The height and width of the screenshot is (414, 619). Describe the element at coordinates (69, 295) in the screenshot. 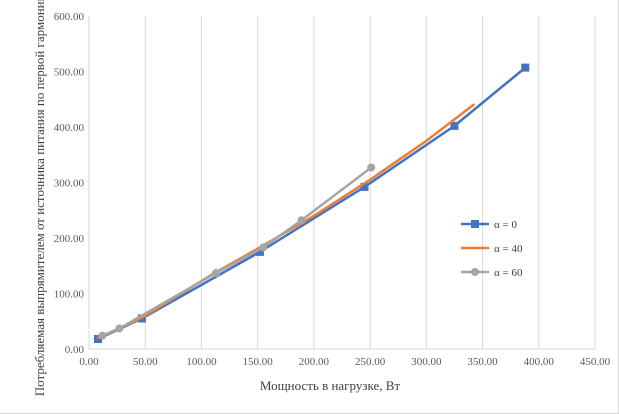

I see `y-tick-label: 100.00` at that location.